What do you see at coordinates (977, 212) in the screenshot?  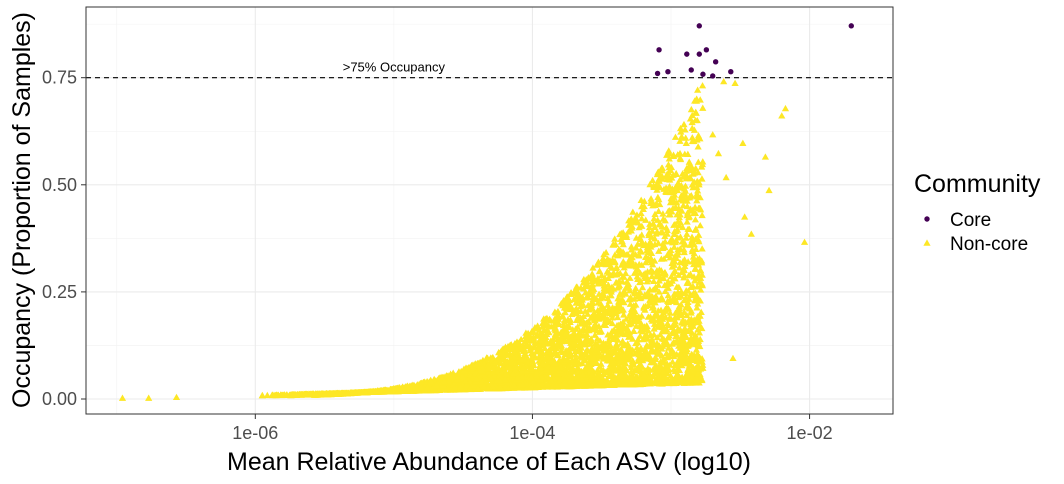 I see `legend: Community Core Non-core` at bounding box center [977, 212].